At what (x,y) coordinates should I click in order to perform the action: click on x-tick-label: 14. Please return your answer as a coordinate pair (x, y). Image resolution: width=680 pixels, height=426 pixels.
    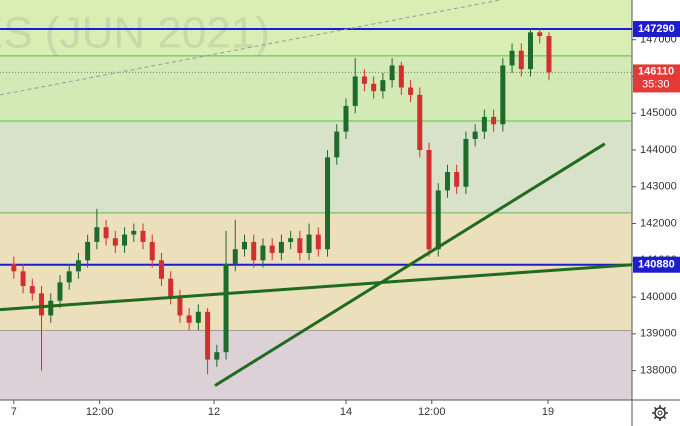
    Looking at the image, I should click on (346, 412).